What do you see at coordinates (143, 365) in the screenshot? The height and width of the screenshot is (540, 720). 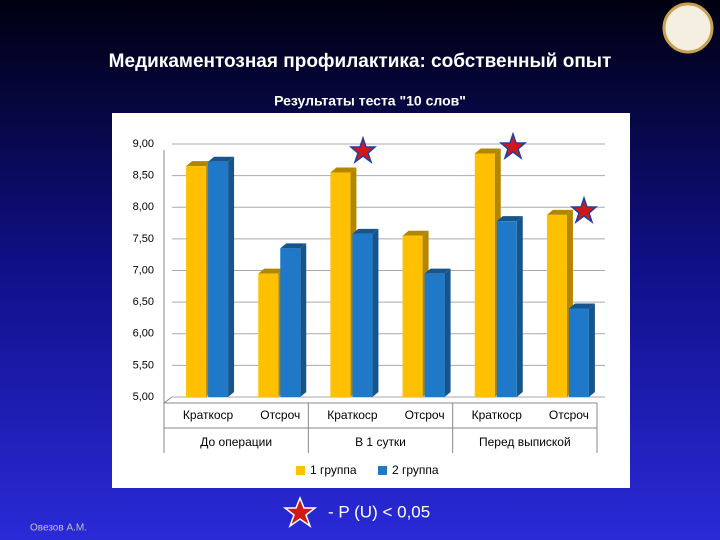 I see `y-tick-label: 5,50` at bounding box center [143, 365].